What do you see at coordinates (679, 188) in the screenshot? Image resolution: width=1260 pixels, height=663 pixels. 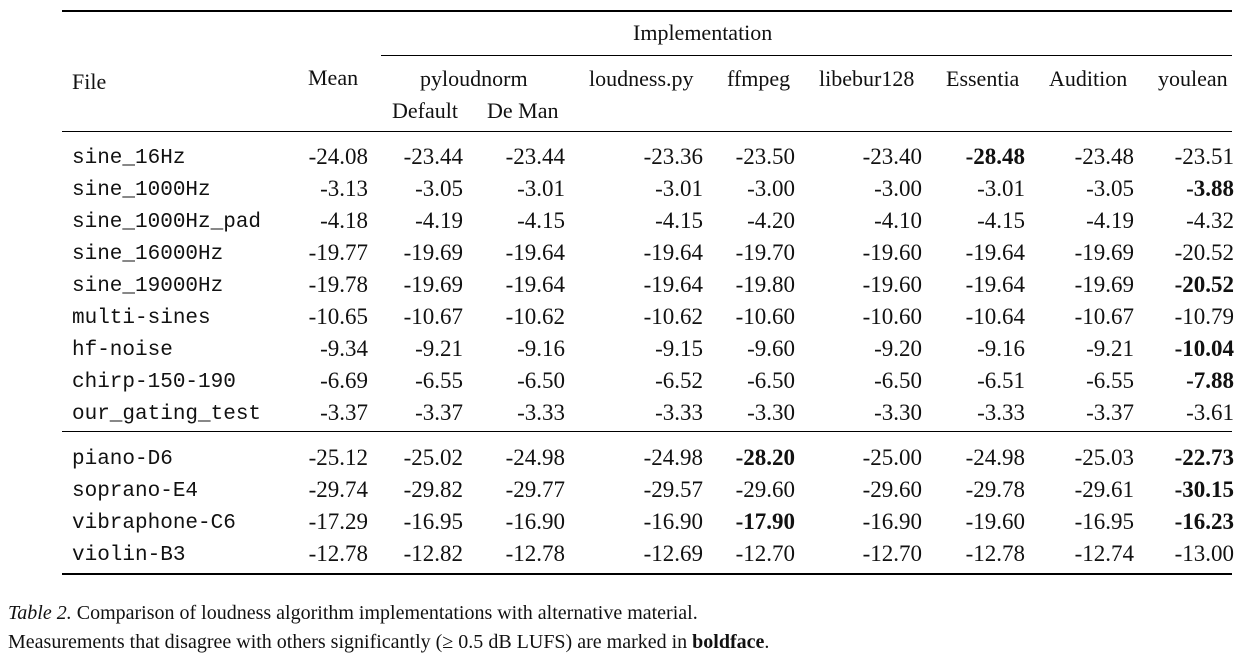 I see `cell-loudness-py: -3.01` at bounding box center [679, 188].